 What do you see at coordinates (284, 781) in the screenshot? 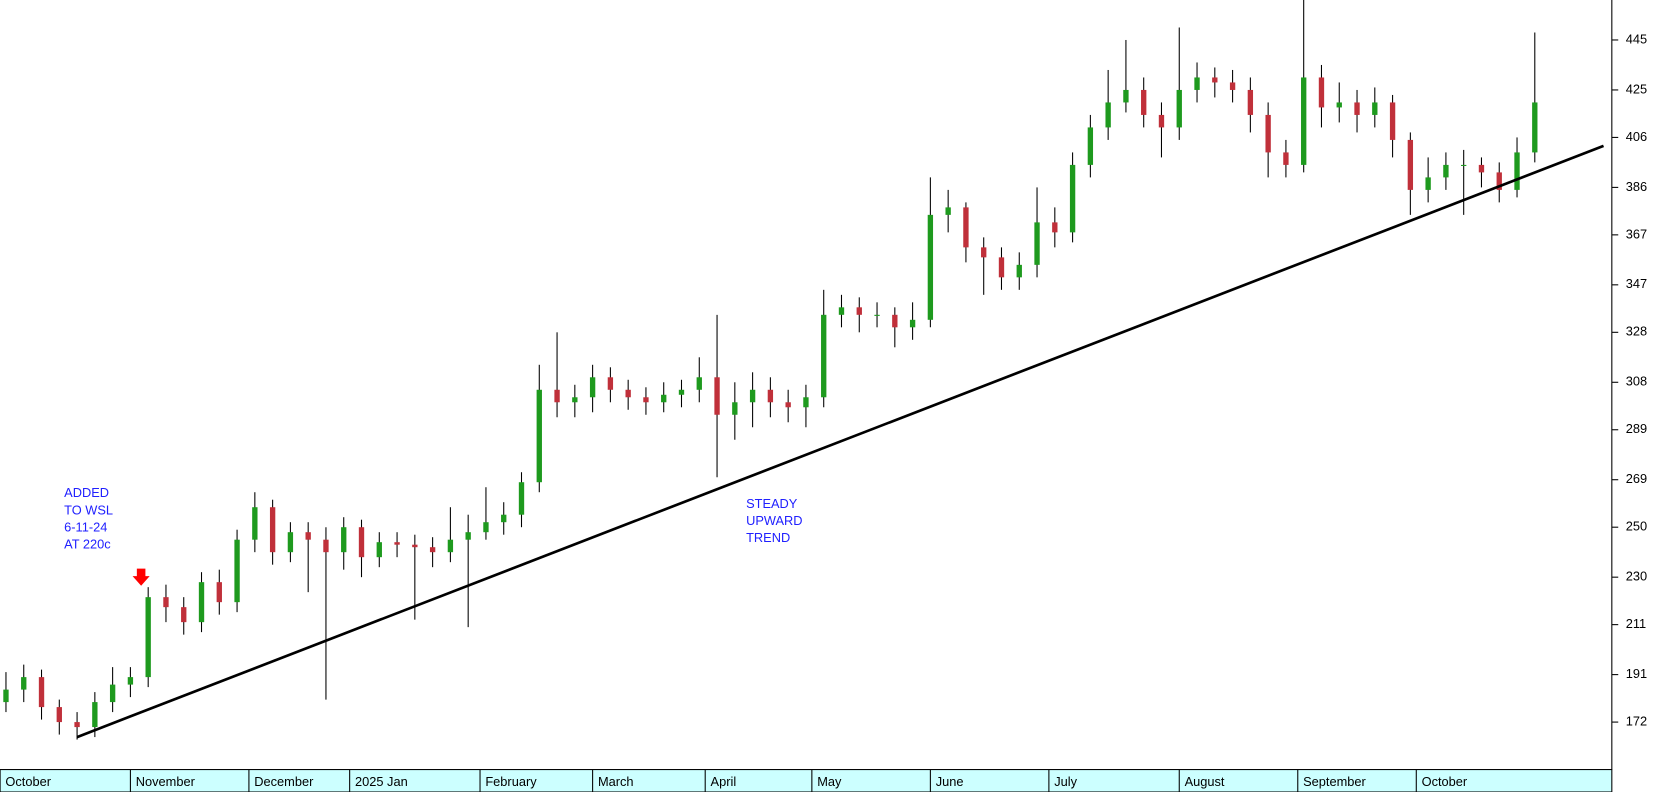
I see `x-tick-label: December` at bounding box center [284, 781].